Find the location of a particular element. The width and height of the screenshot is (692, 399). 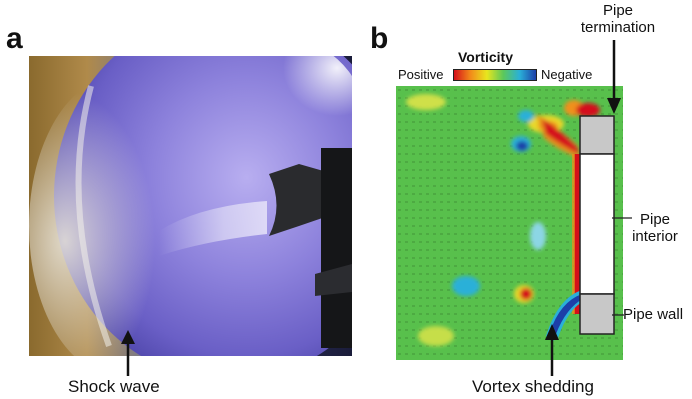

shock-wave-caption: Shock wave is located at coordinates (114, 386).